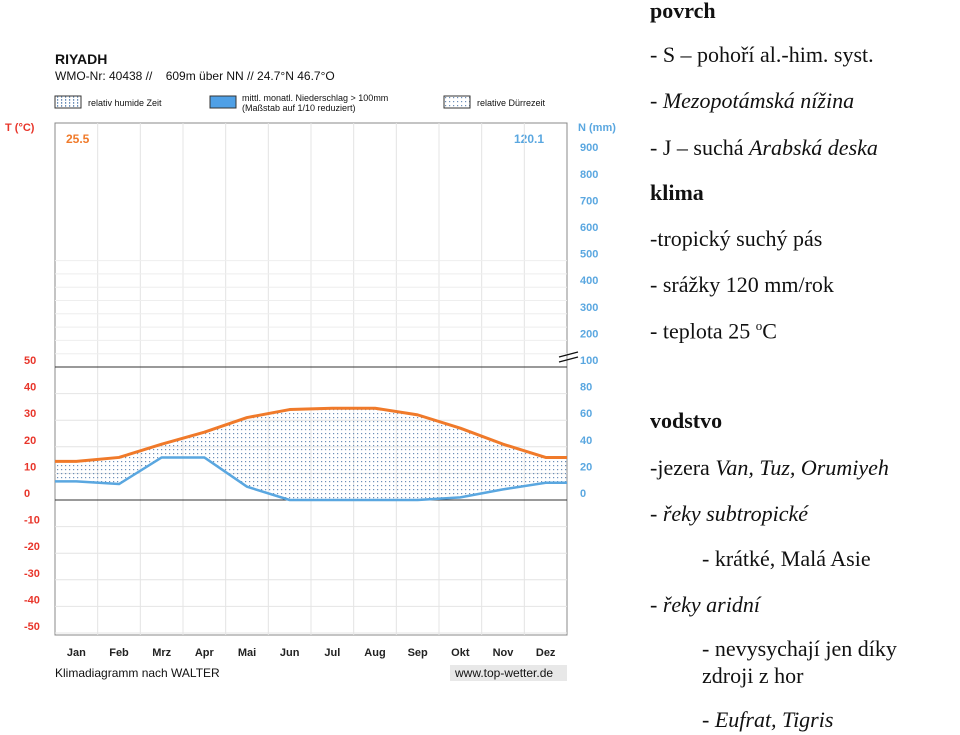 The width and height of the screenshot is (960, 735). What do you see at coordinates (705, 604) in the screenshot?
I see `note-line-10: - řeky aridní` at bounding box center [705, 604].